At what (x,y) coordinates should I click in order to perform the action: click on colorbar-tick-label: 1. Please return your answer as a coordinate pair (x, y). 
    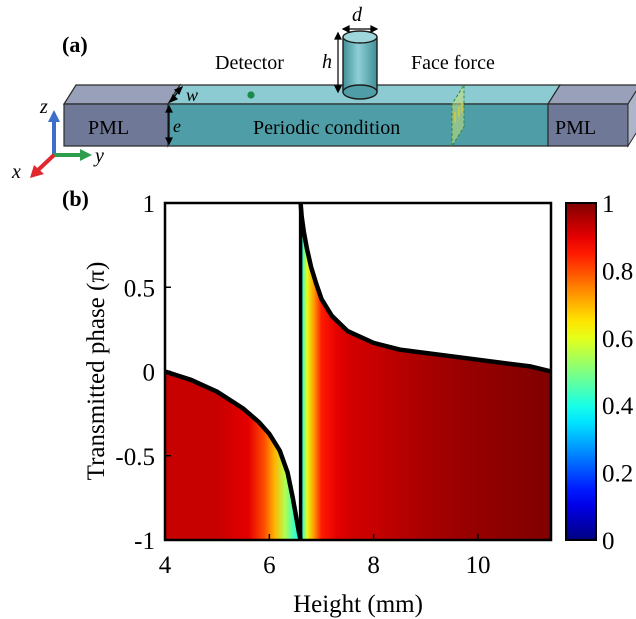
    Looking at the image, I should click on (608, 204).